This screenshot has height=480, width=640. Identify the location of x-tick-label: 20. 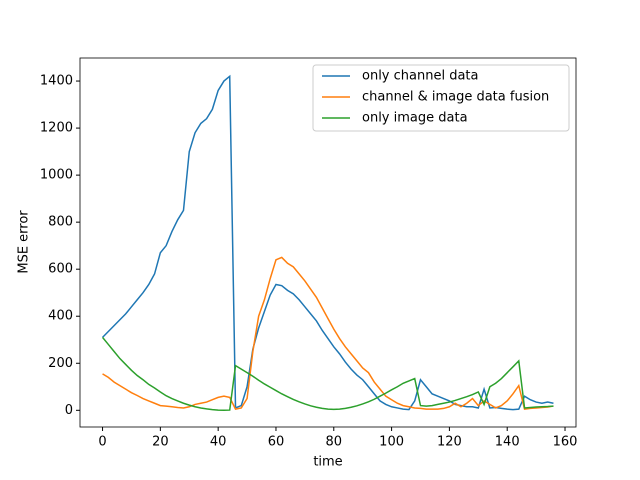
(160, 442).